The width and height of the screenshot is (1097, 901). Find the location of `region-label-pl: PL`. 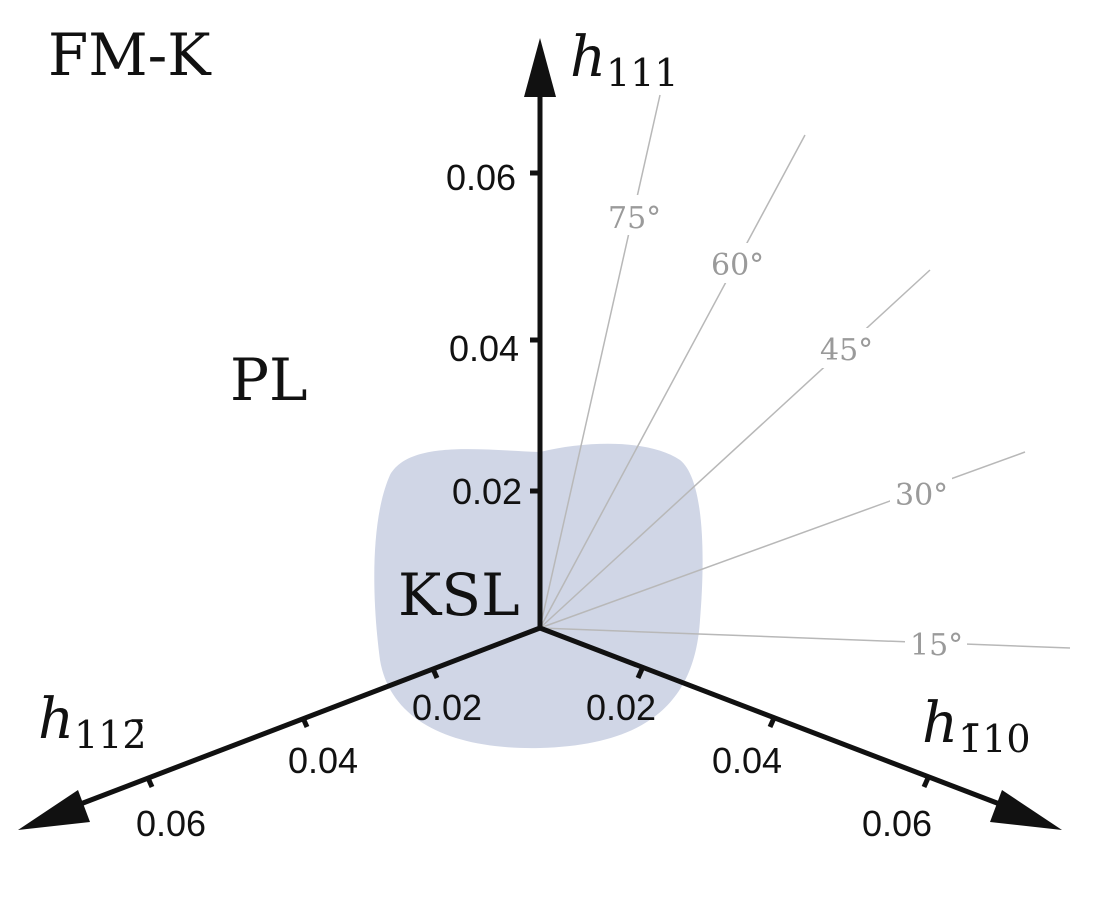

region-label-pl: PL is located at coordinates (269, 380).